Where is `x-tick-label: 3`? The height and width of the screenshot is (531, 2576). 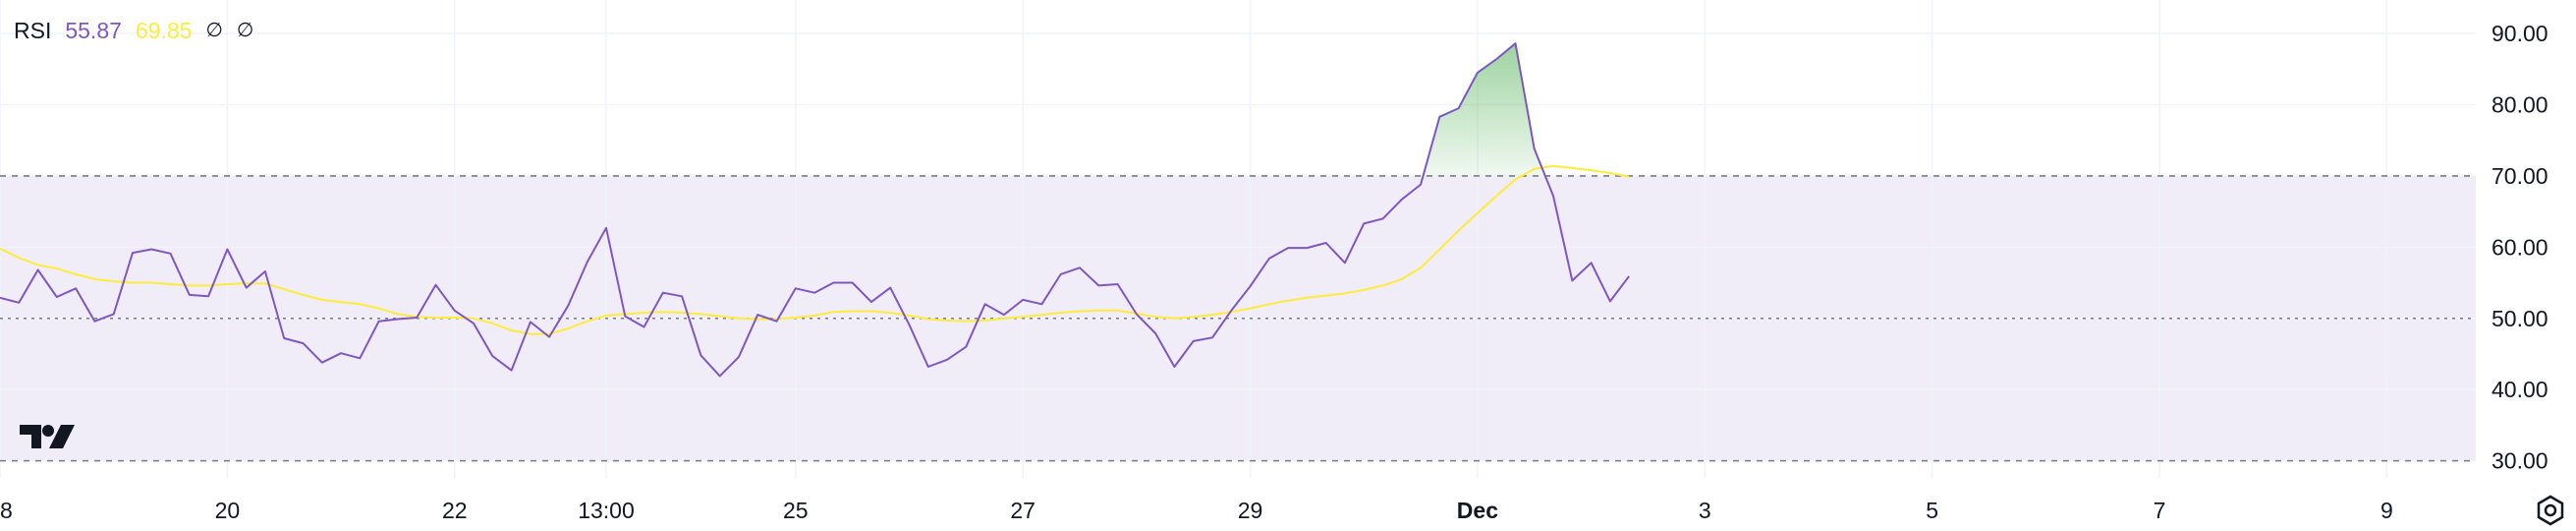
x-tick-label: 3 is located at coordinates (1705, 510).